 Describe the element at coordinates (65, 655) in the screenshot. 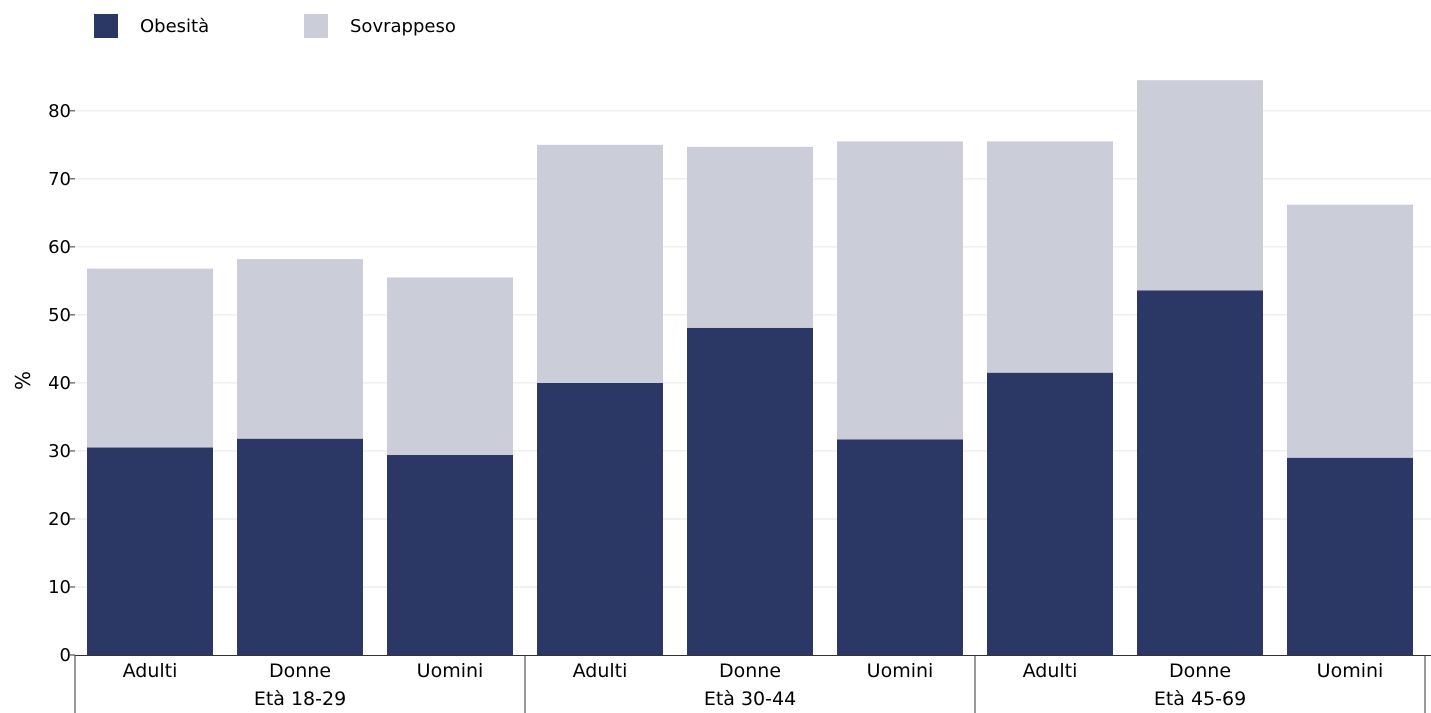

I see `y-tick-label: 0` at that location.